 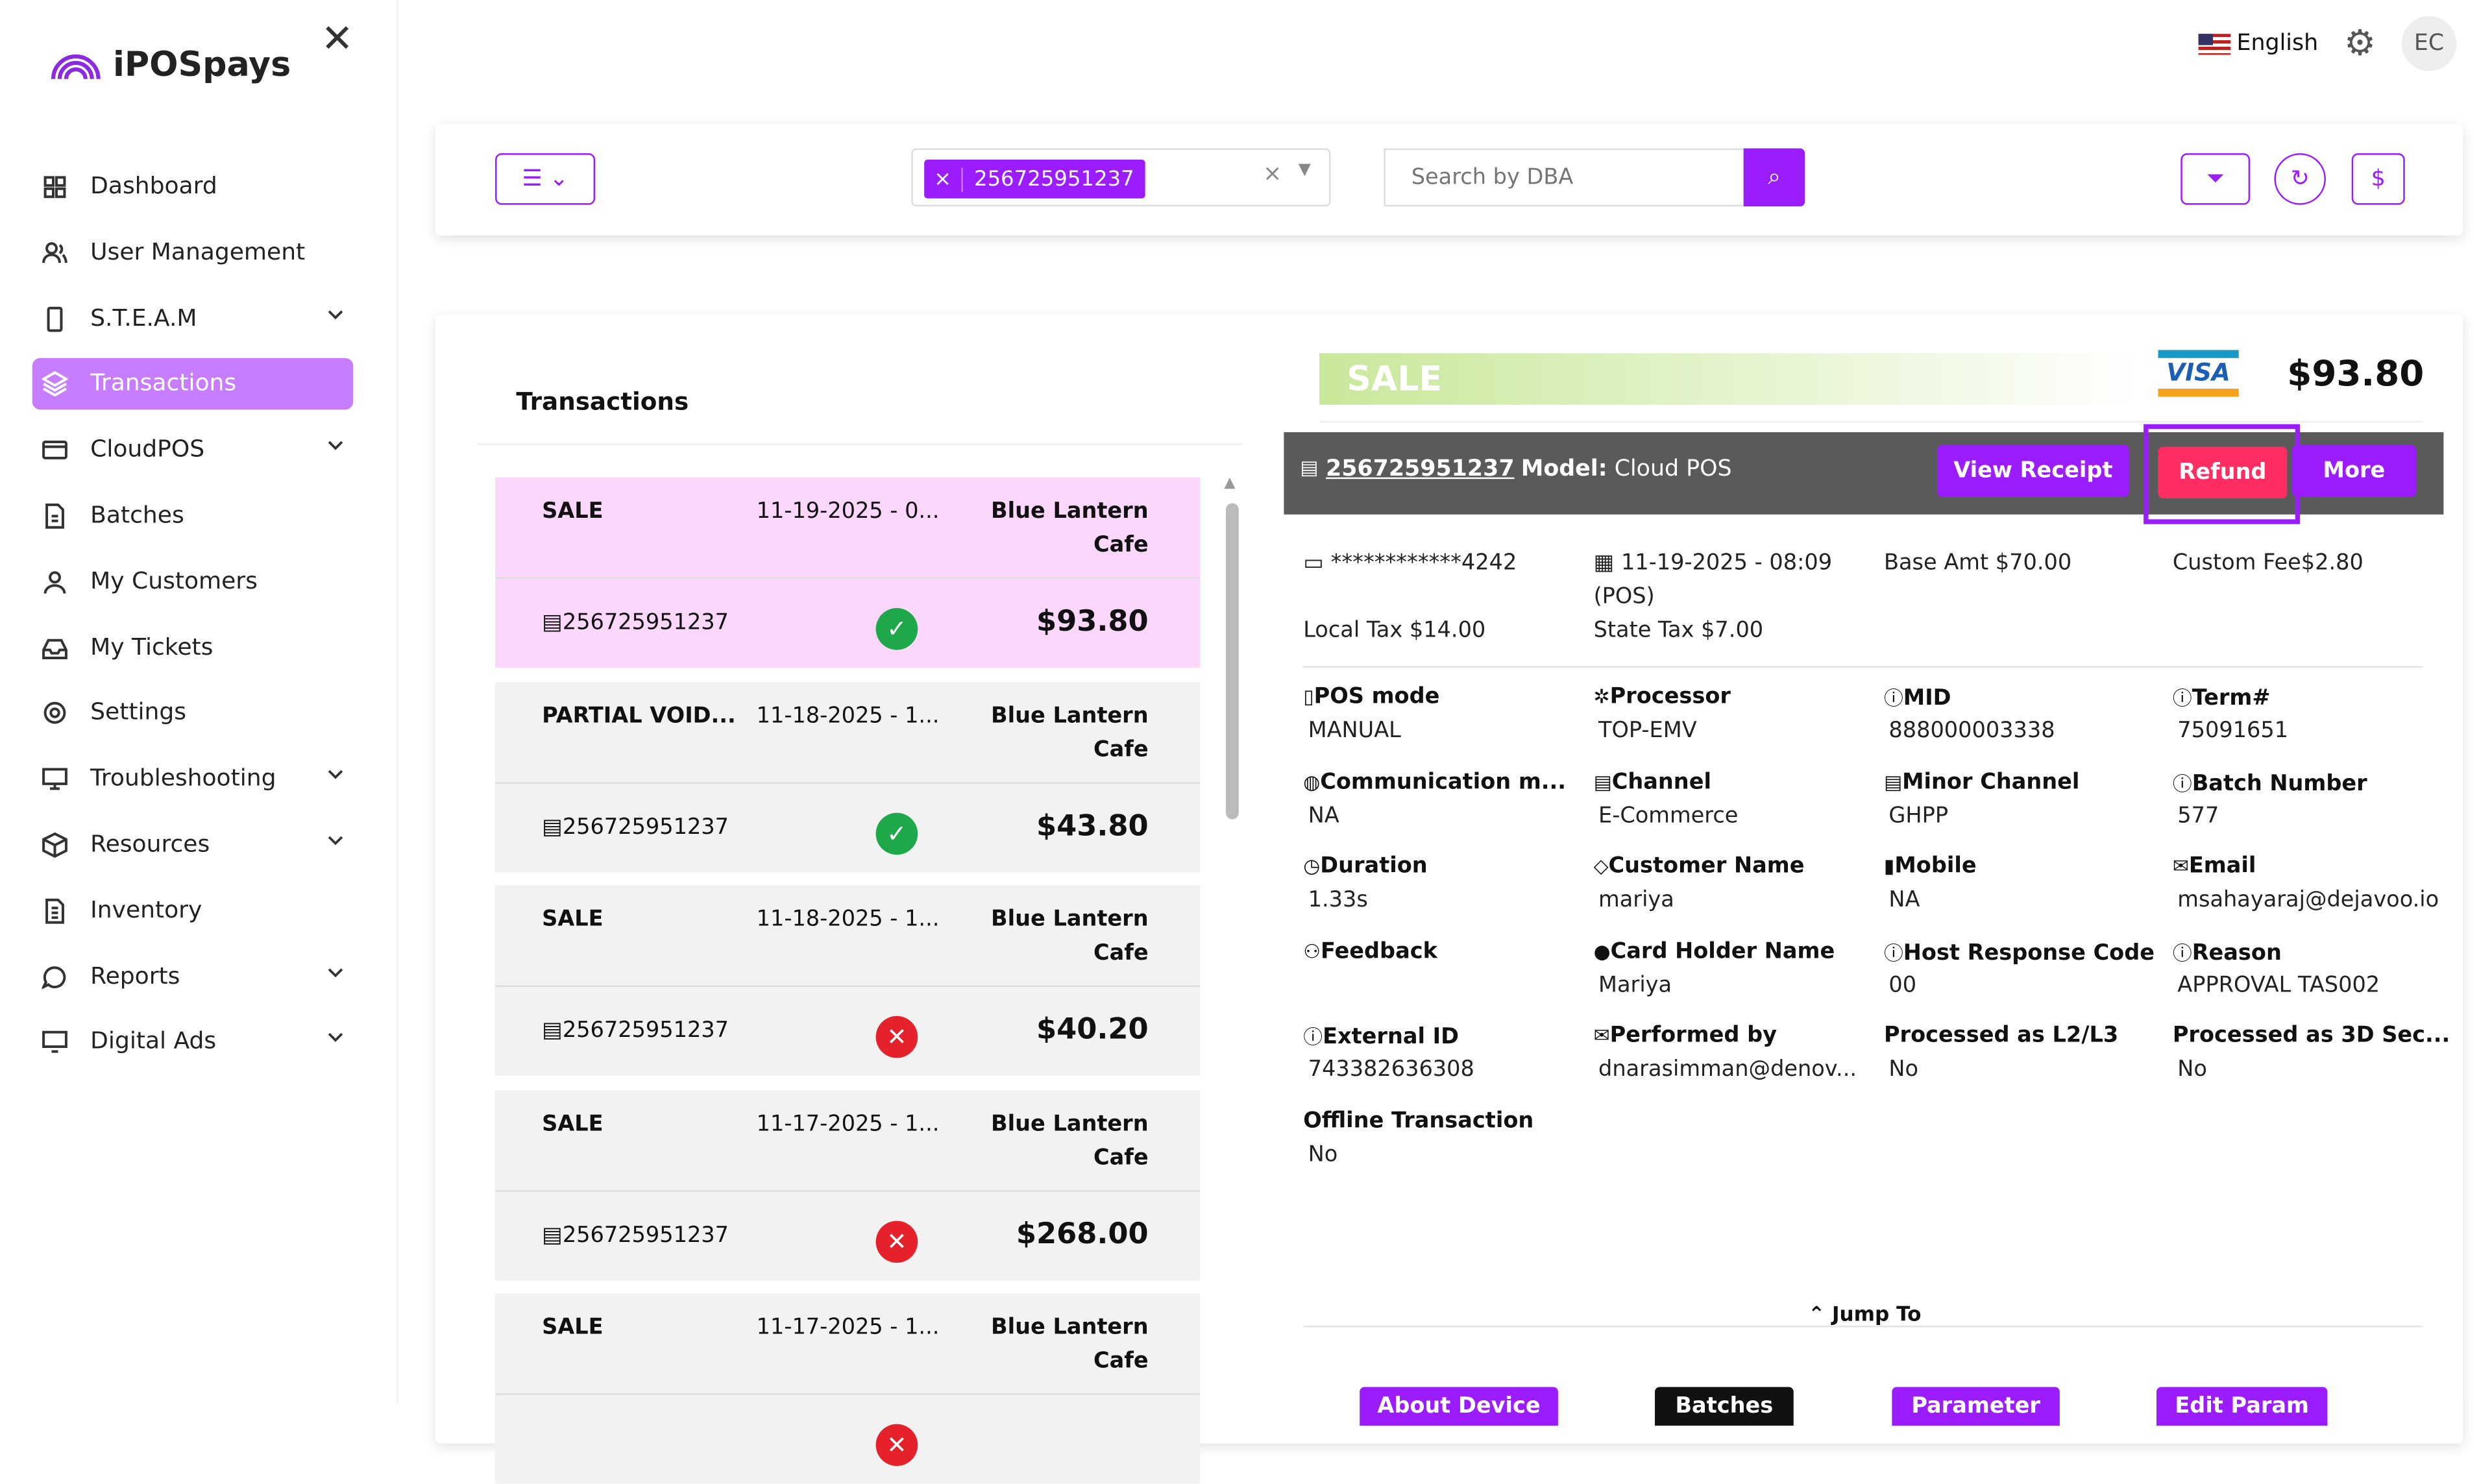 I want to click on list-icon: ☰ ⌄, so click(x=545, y=178).